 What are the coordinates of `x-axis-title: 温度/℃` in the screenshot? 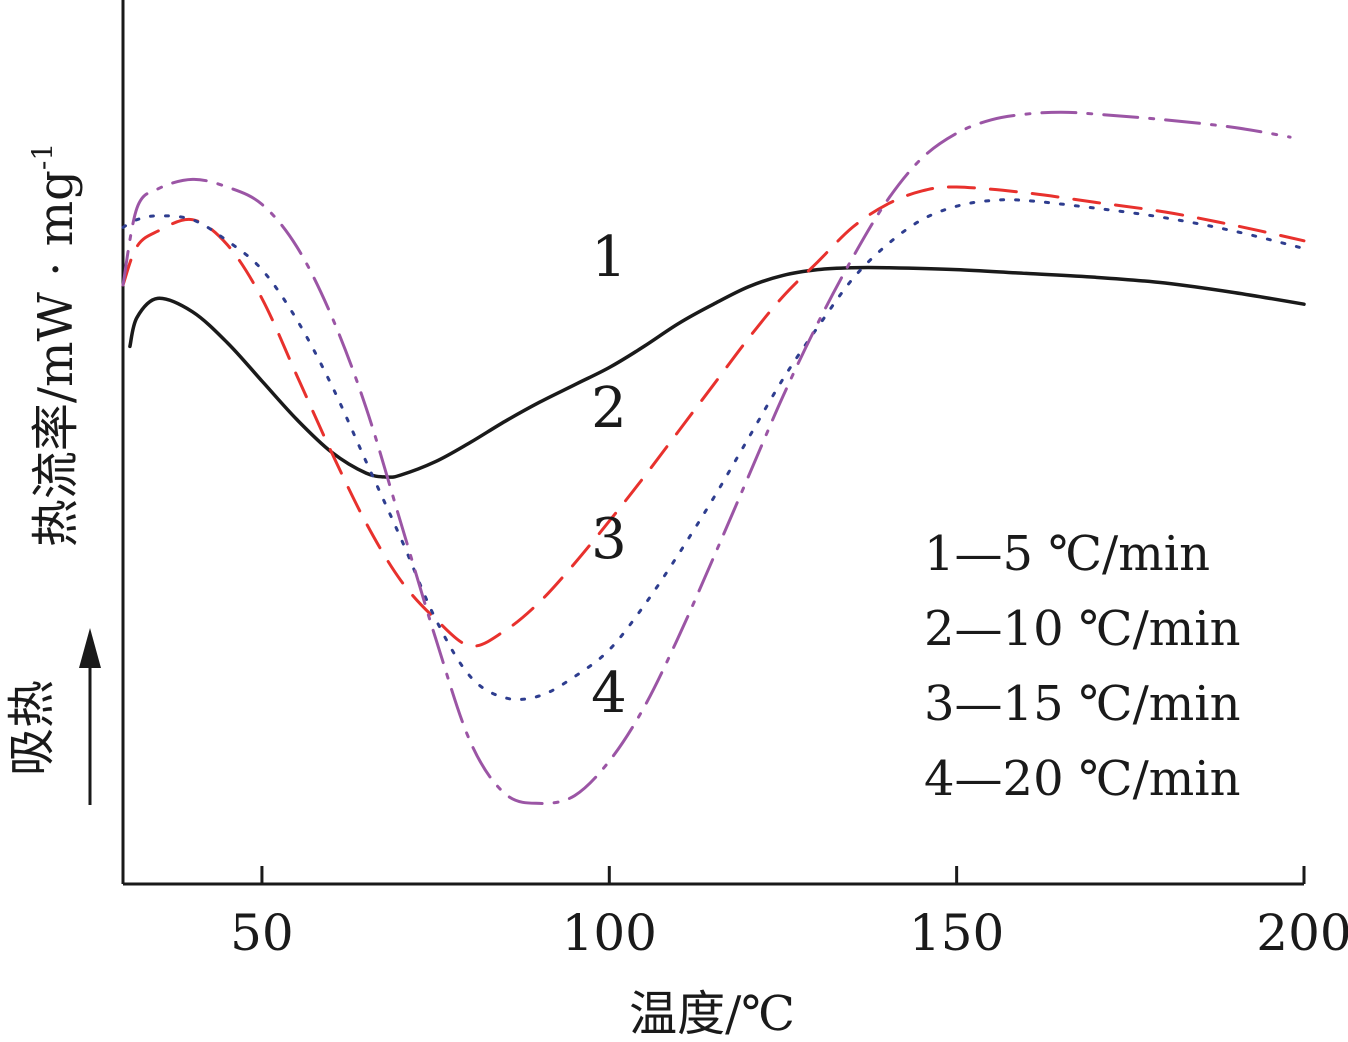 It's located at (712, 1014).